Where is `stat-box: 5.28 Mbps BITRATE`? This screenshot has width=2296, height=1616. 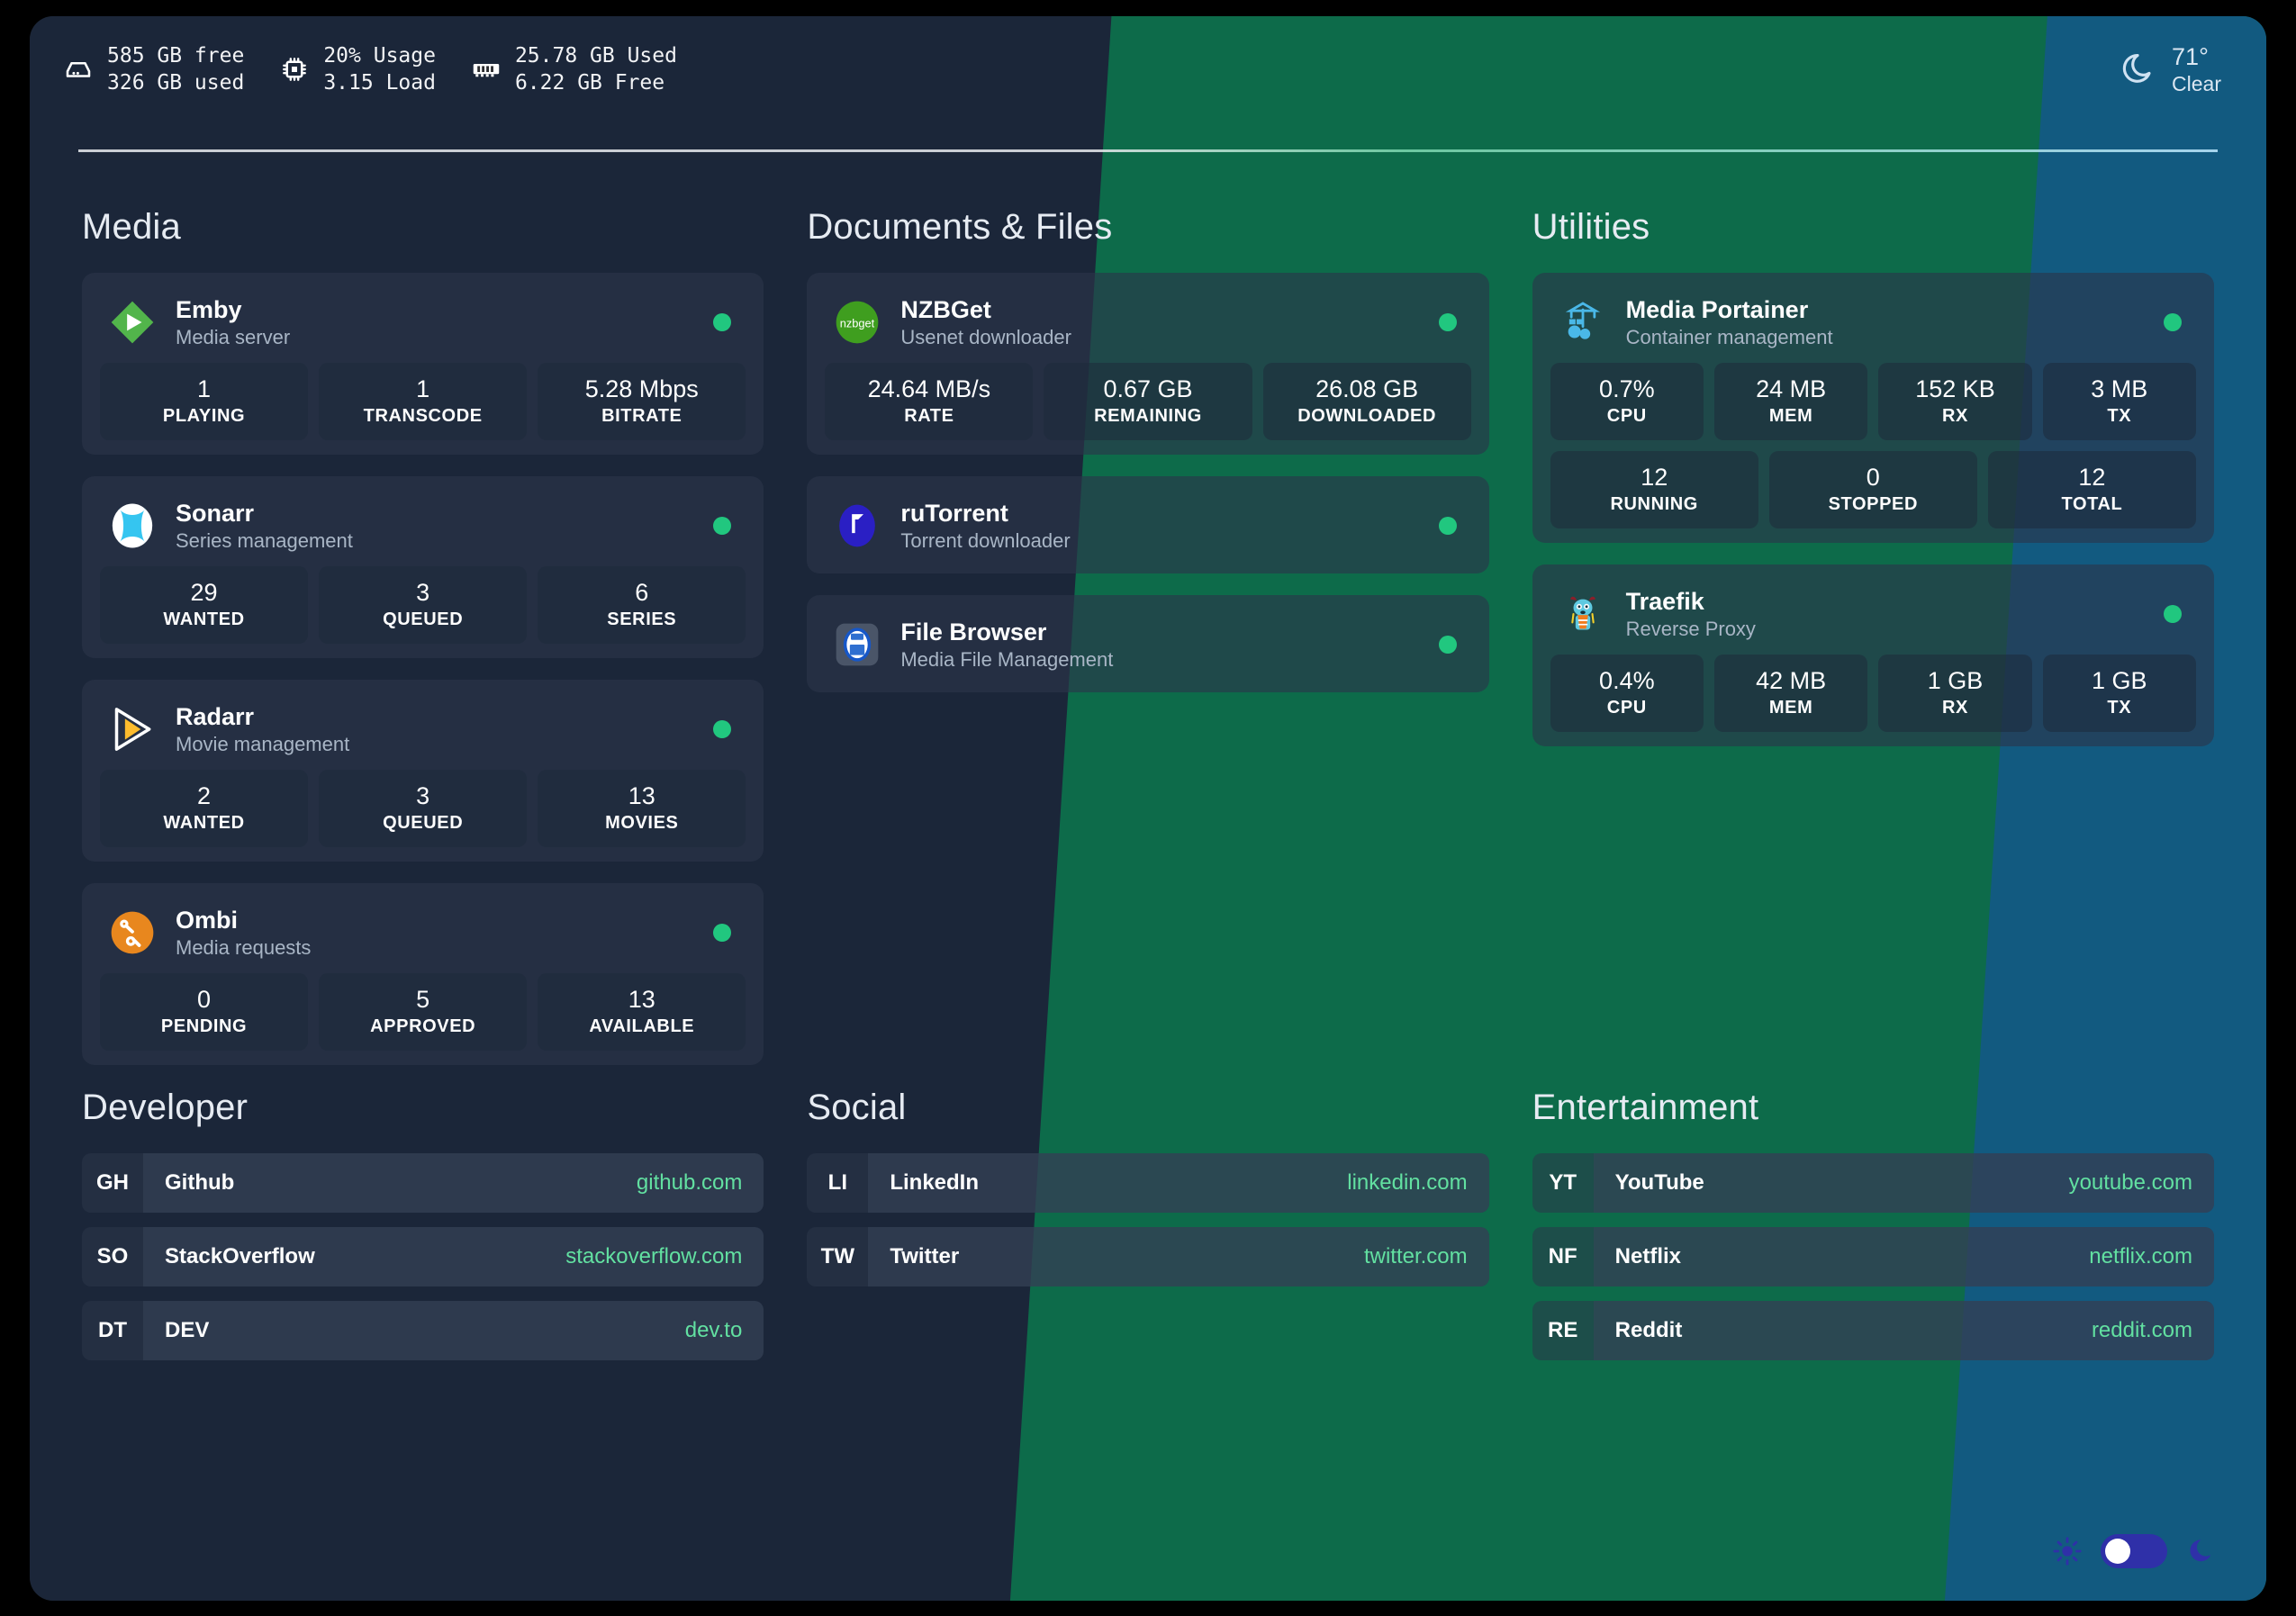 stat-box: 5.28 Mbps BITRATE is located at coordinates (642, 401).